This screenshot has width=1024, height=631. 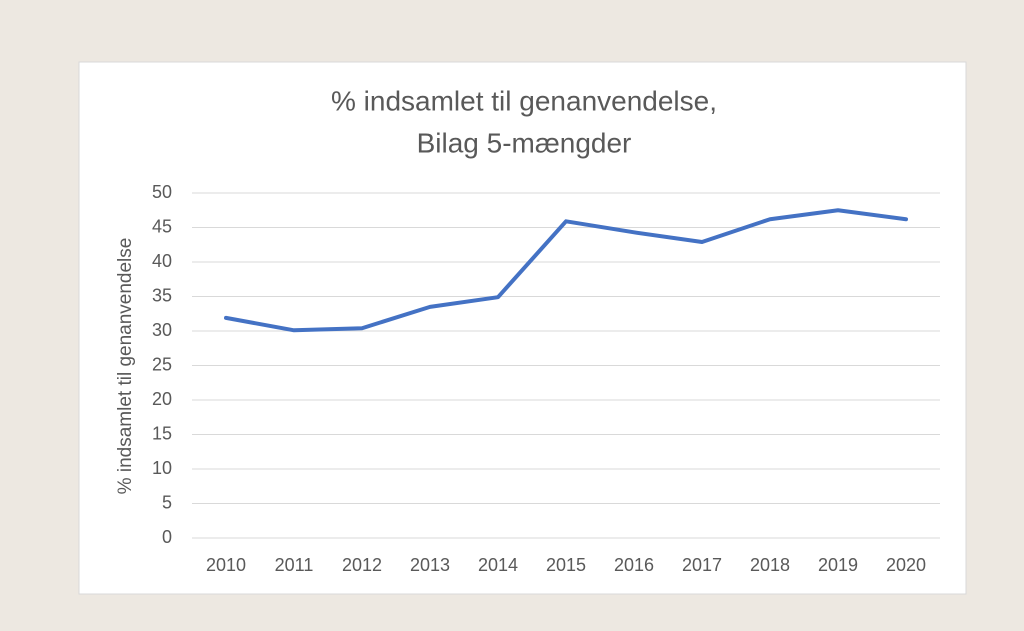 I want to click on x-tick-label: 2018, so click(x=770, y=565).